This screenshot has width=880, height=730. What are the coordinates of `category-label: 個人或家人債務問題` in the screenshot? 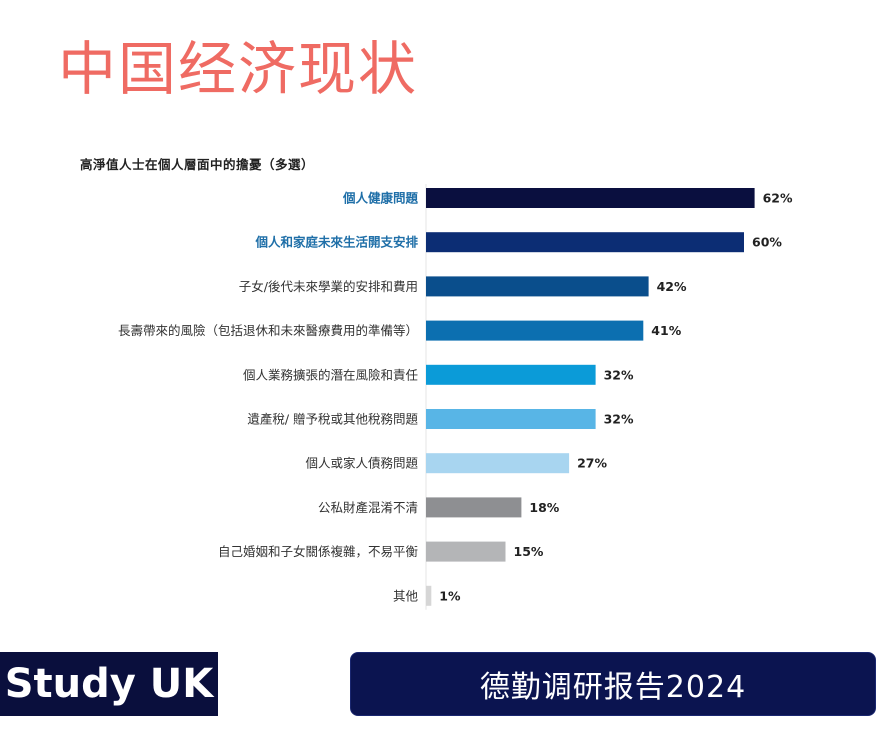 It's located at (361, 463).